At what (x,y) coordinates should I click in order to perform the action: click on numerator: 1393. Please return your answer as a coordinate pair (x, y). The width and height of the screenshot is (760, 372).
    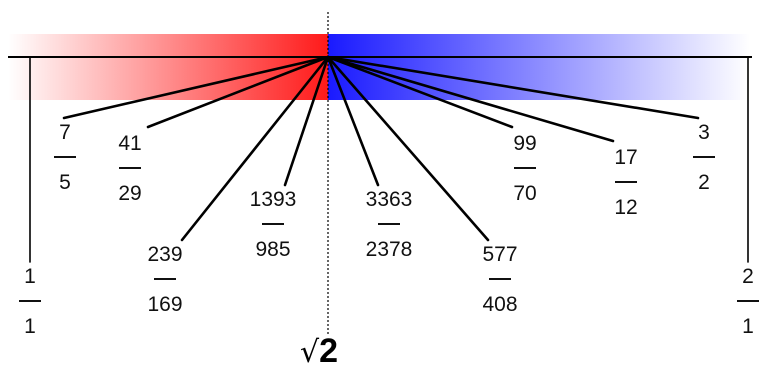
    Looking at the image, I should click on (273, 199).